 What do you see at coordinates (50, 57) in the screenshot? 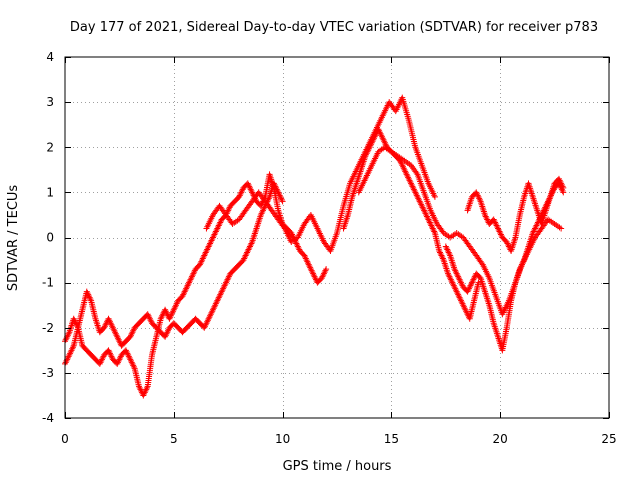
I see `y-tick-label: 4` at bounding box center [50, 57].